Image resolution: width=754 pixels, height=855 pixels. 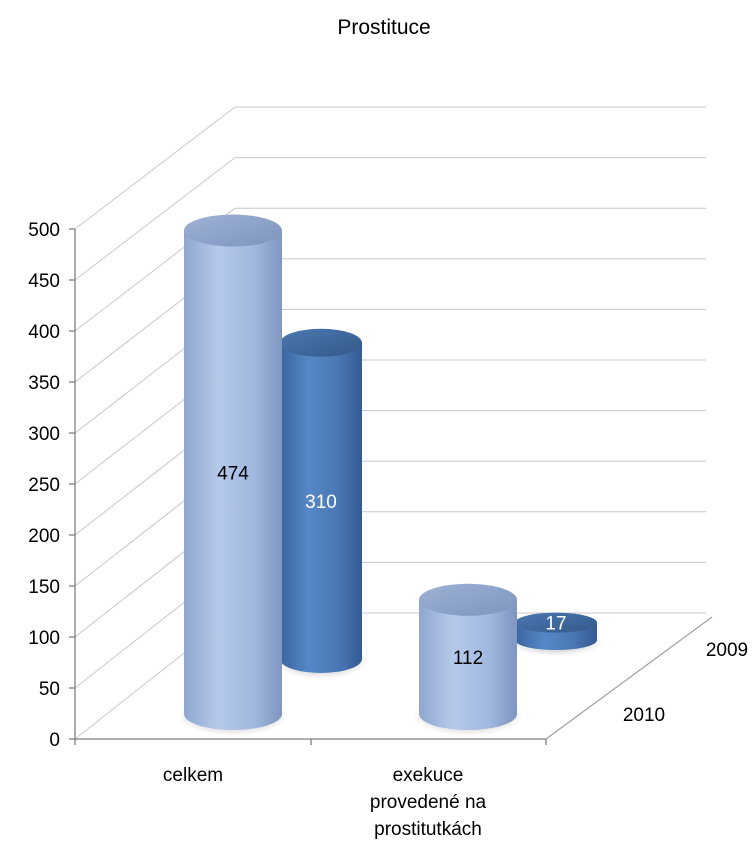 I want to click on bar-2010-1: 112, so click(x=468, y=659).